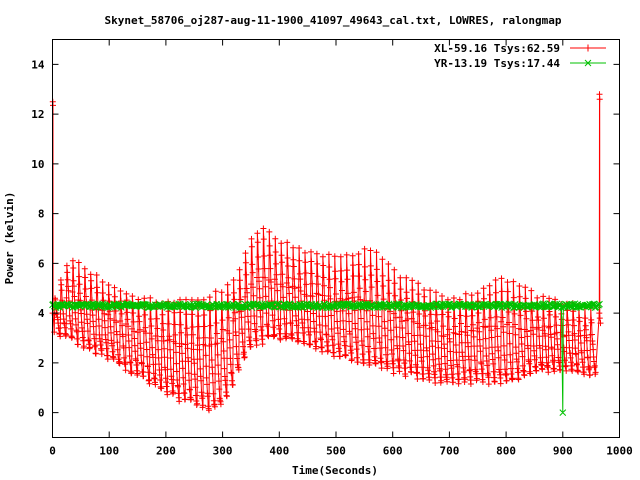 The image size is (640, 480). I want to click on x-tick-label: 300, so click(223, 451).